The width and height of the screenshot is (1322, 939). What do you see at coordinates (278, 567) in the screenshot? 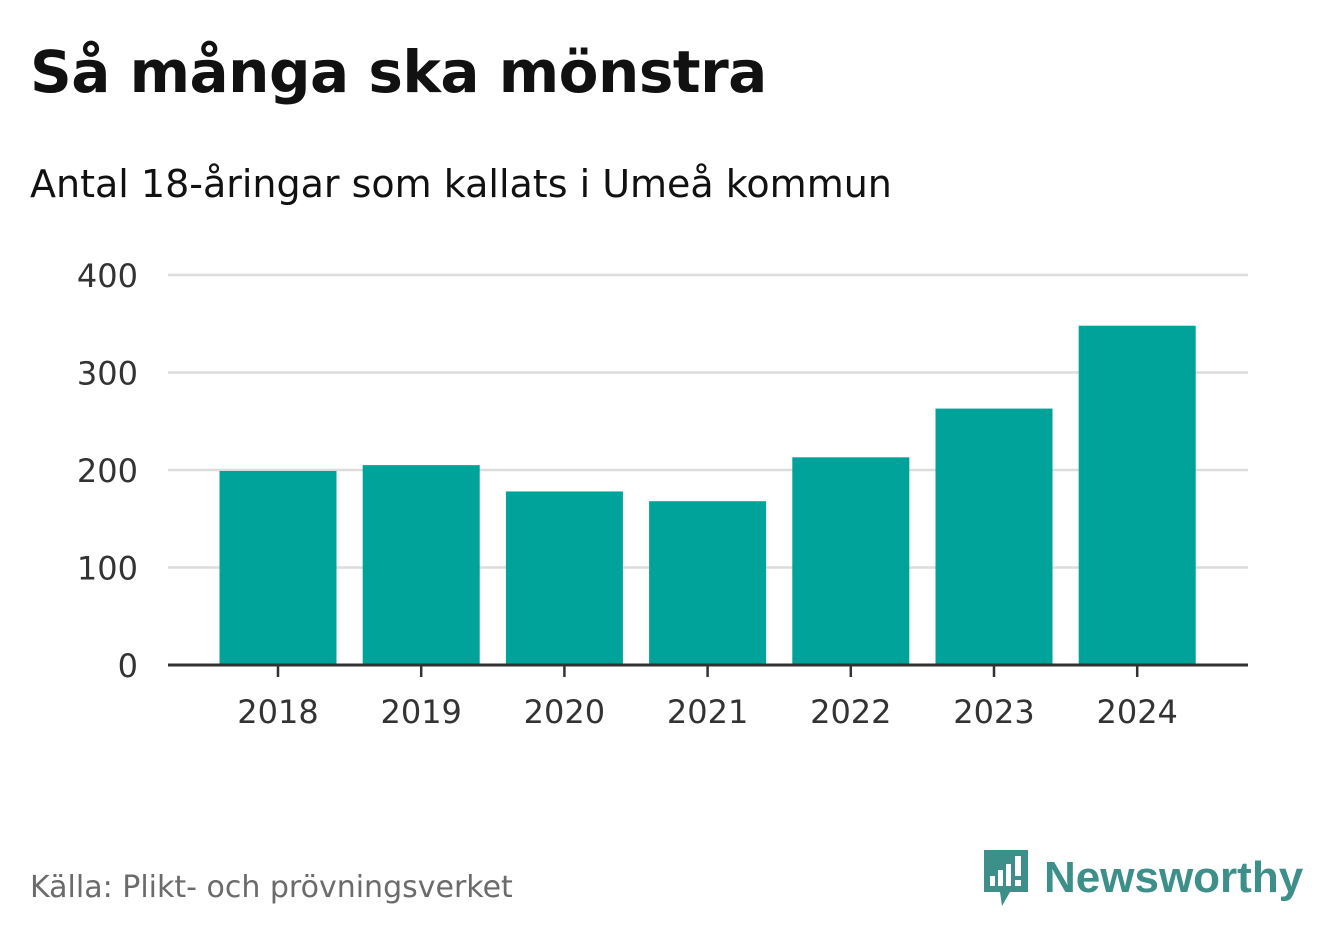
I see `bar-2018` at bounding box center [278, 567].